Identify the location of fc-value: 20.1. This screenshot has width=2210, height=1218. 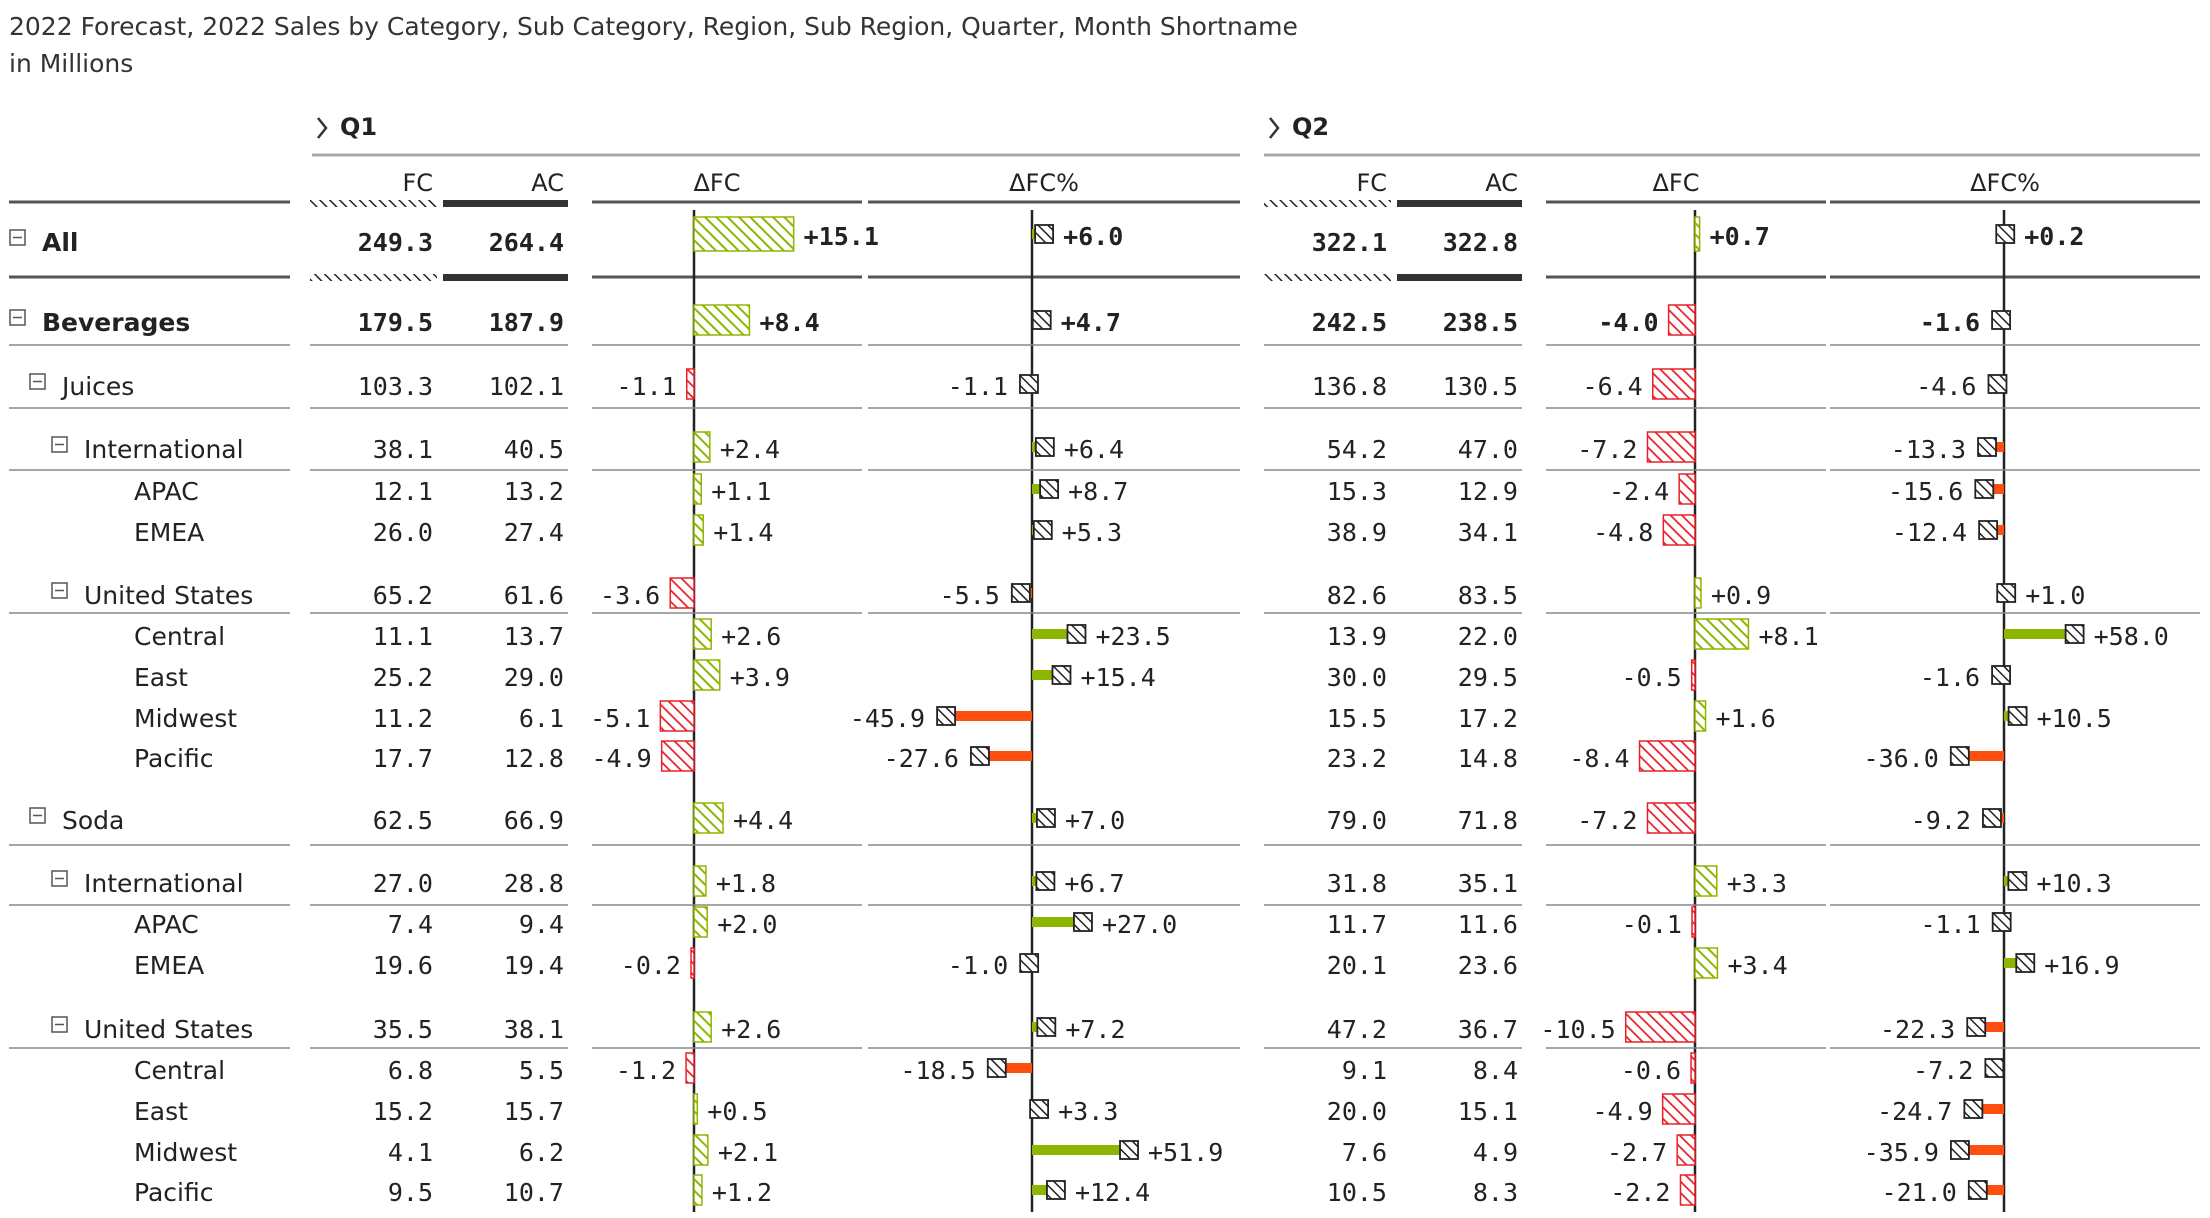
(1357, 965).